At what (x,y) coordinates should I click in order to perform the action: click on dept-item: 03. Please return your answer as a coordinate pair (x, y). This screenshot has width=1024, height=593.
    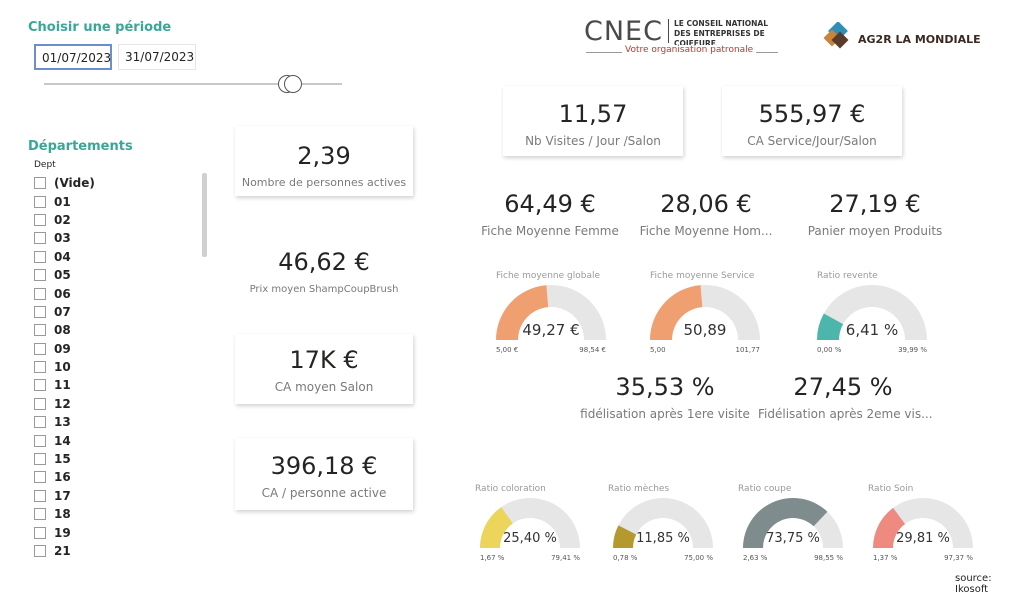
    Looking at the image, I should click on (64, 238).